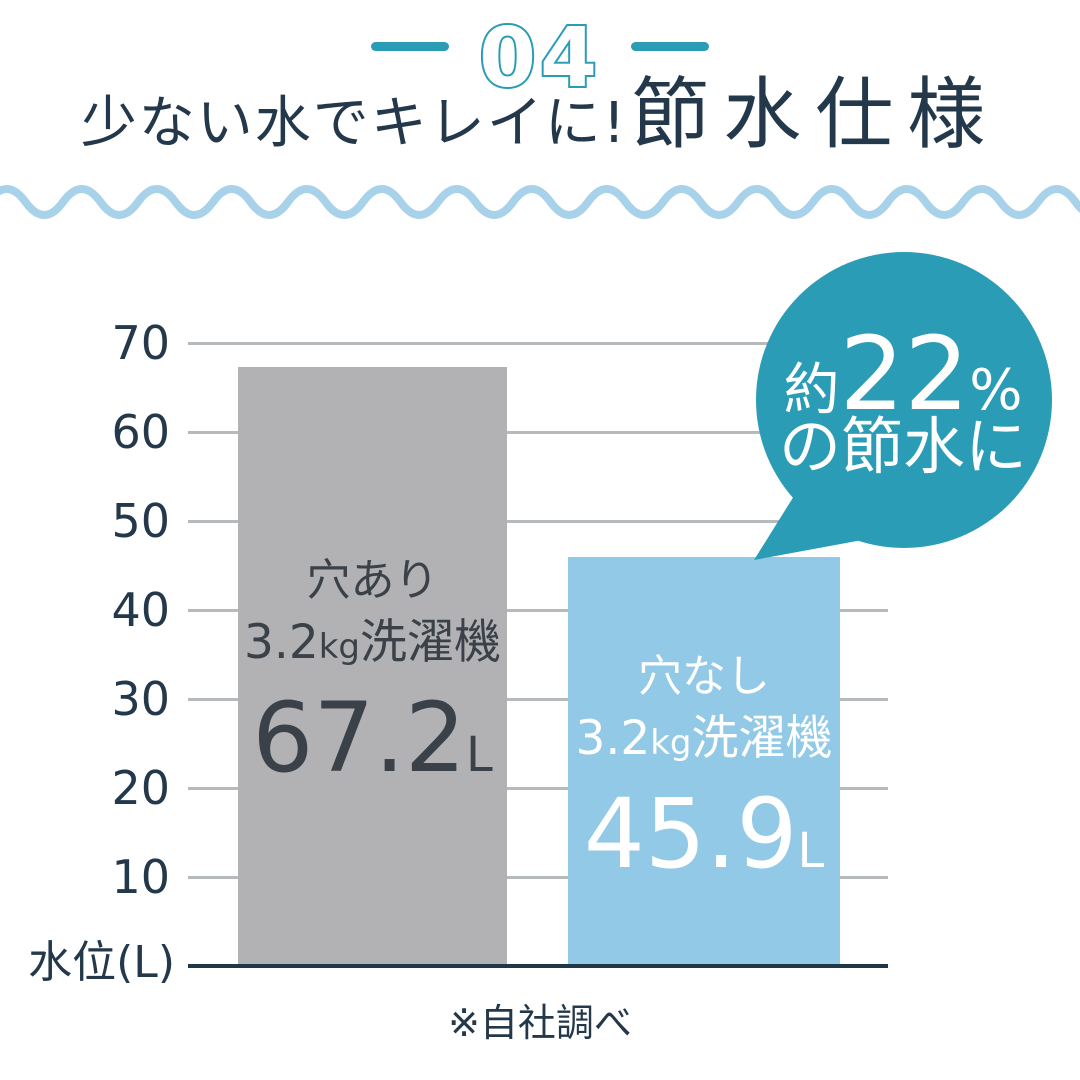 The width and height of the screenshot is (1080, 1080). I want to click on bar-with-holes-washer: 穴あり 3.2kg洗濯機 67.2L, so click(372, 666).